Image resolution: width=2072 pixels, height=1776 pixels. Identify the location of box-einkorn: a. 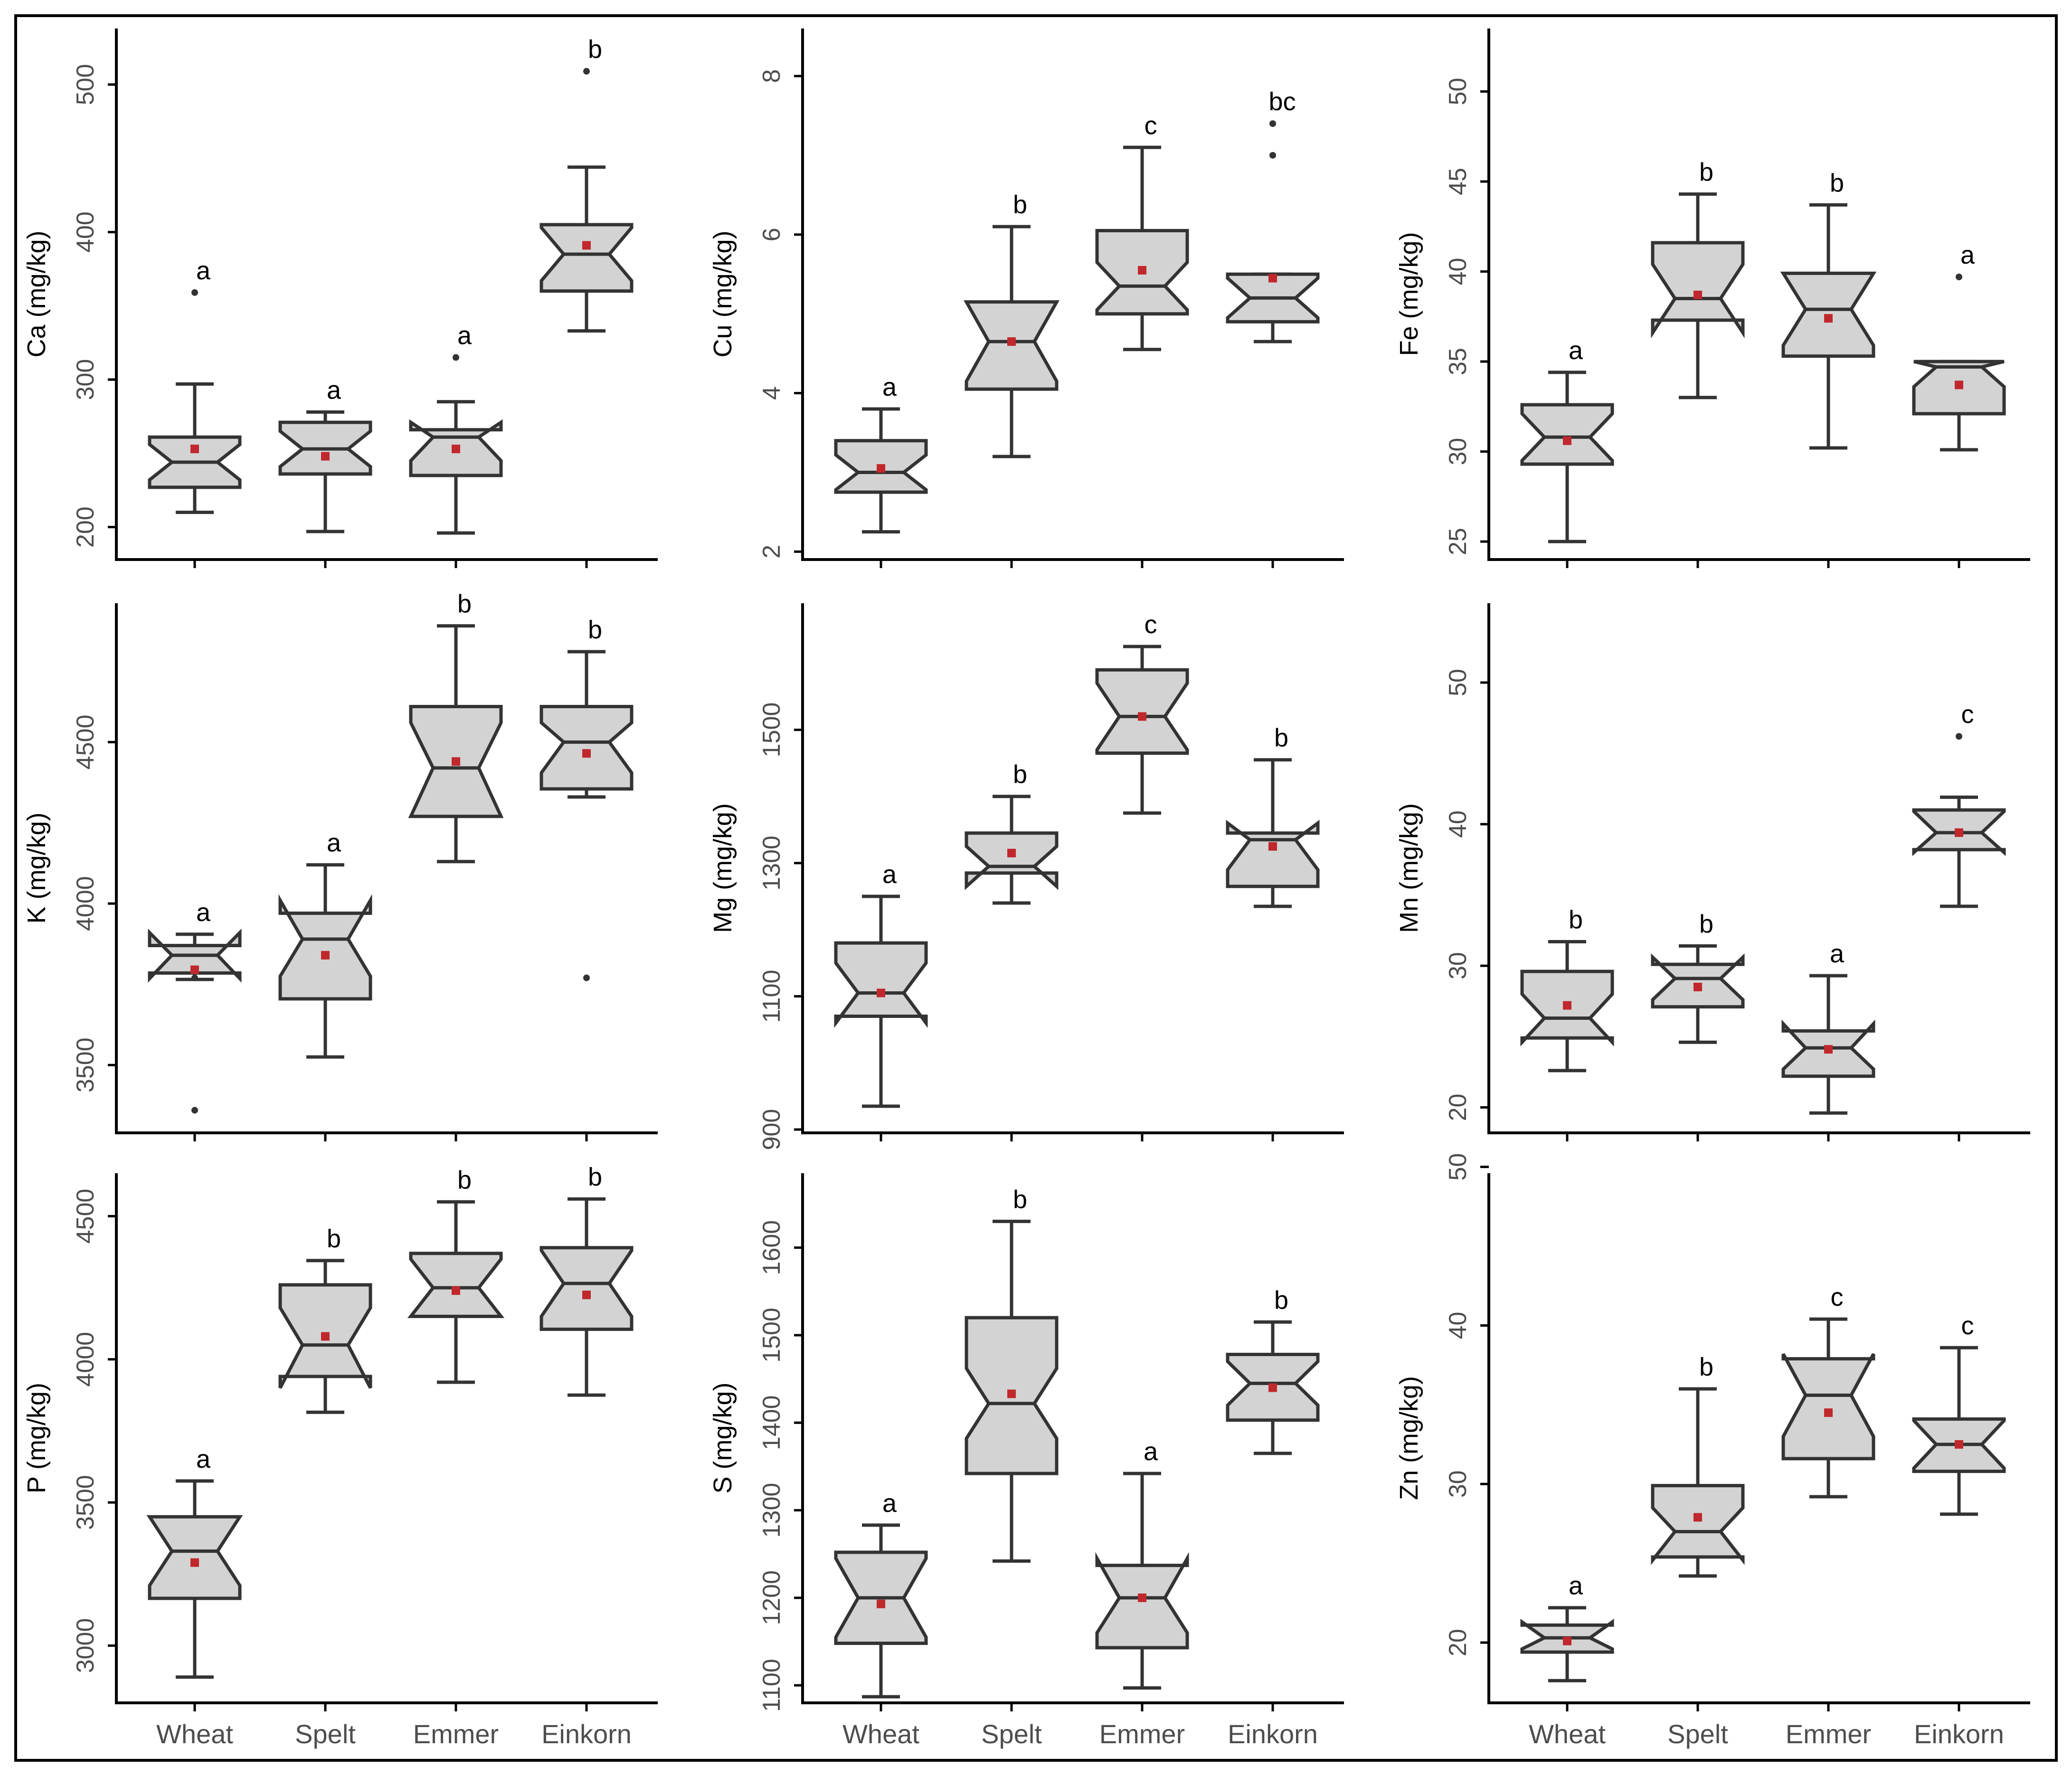
(1959, 345).